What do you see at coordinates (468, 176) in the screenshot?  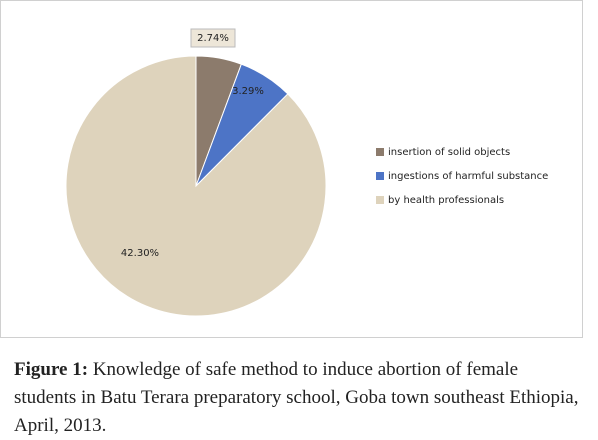 I see `legend-label: ingestions of harmful substance` at bounding box center [468, 176].